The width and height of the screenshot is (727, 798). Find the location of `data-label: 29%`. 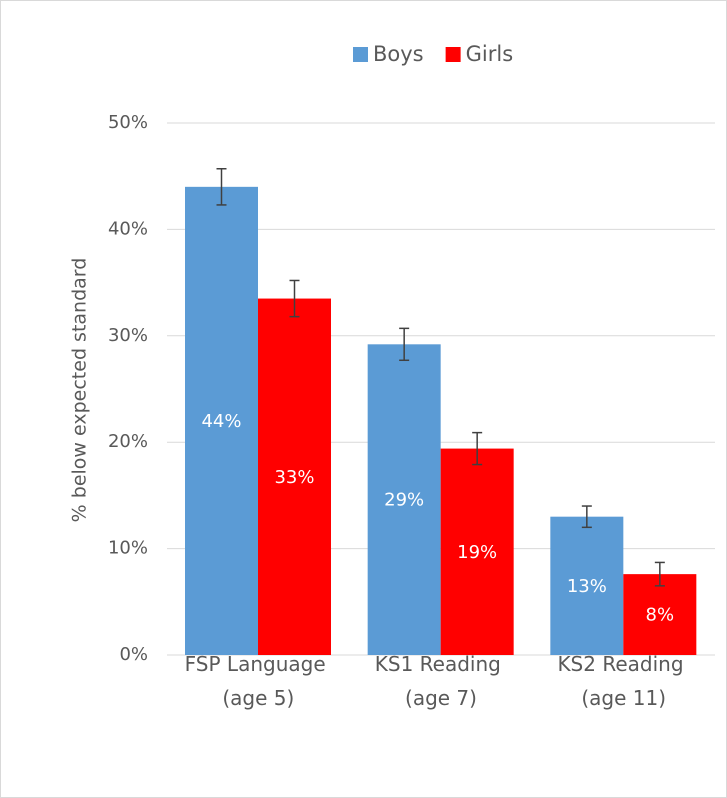

data-label: 29% is located at coordinates (404, 500).